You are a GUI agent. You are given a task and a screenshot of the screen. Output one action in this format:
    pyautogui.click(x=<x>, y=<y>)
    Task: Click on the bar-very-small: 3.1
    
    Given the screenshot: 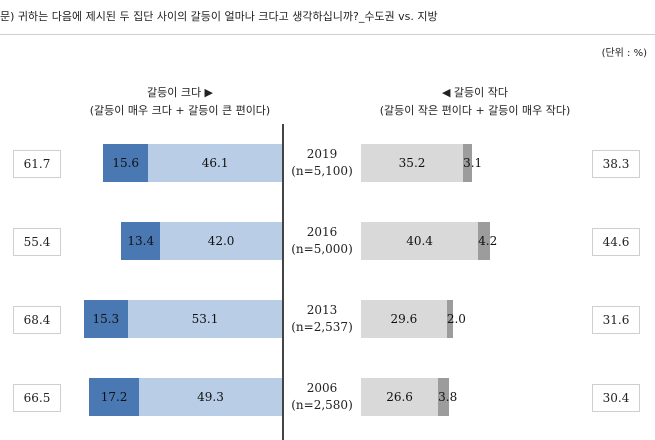 What is the action you would take?
    pyautogui.click(x=472, y=163)
    